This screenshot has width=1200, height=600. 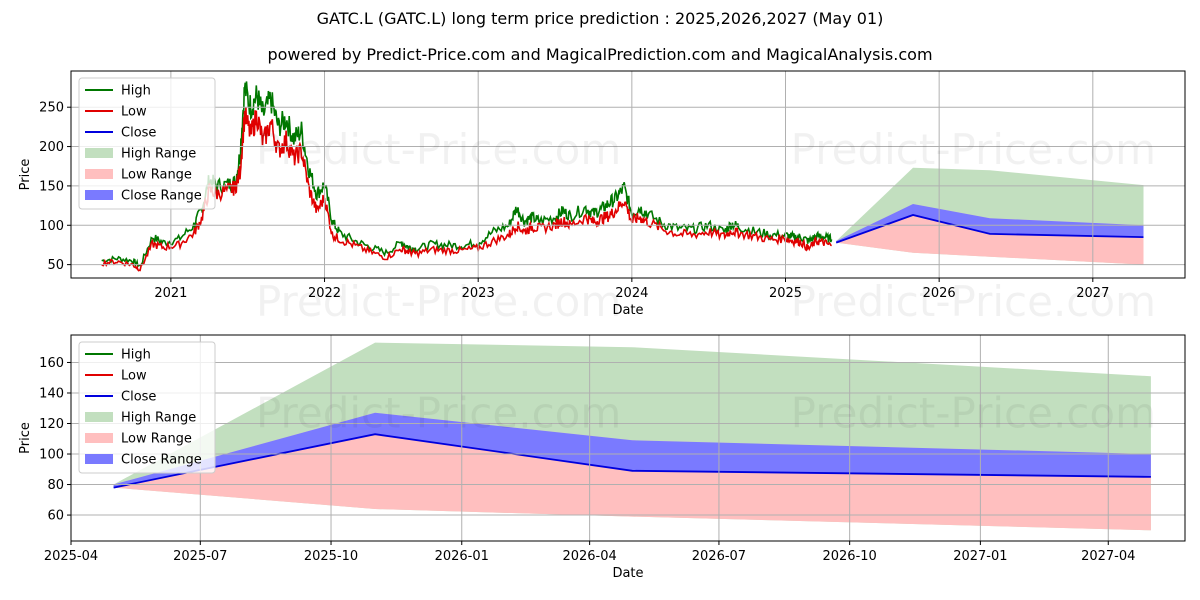 I want to click on panel0-legend-label: High Range, so click(x=158, y=154).